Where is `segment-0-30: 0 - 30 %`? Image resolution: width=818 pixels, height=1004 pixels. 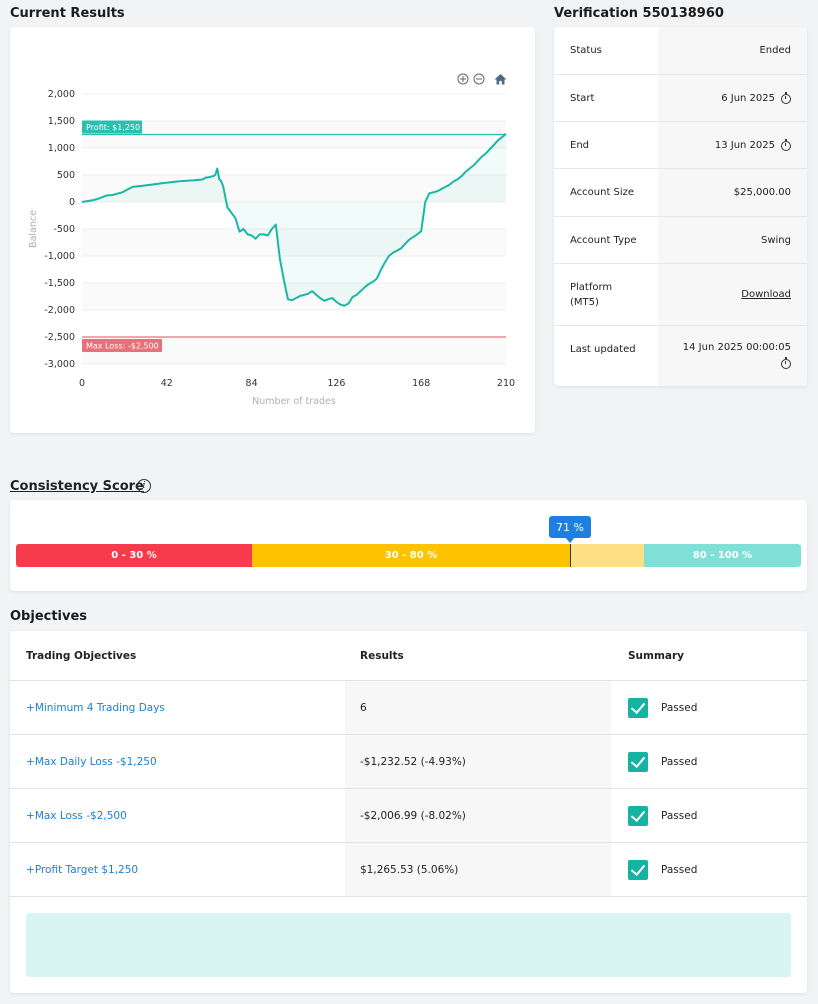 segment-0-30: 0 - 30 % is located at coordinates (134, 555).